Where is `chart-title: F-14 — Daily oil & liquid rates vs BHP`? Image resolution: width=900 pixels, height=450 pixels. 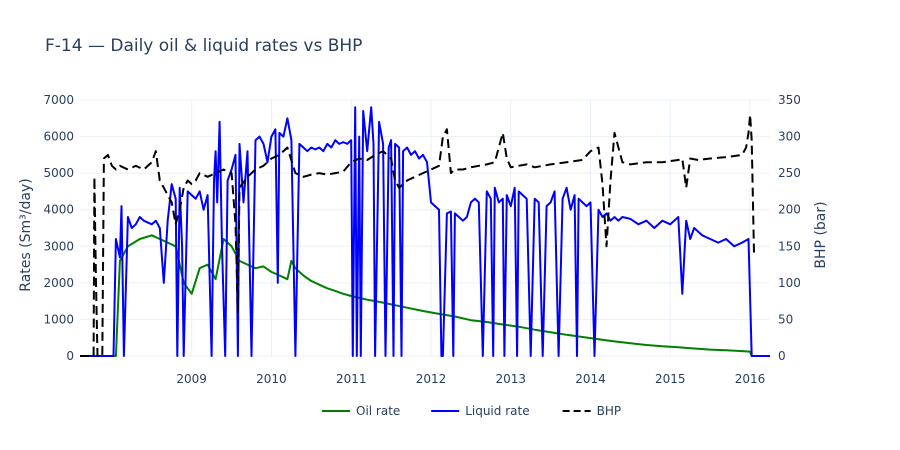 chart-title: F-14 — Daily oil & liquid rates vs BHP is located at coordinates (203, 46).